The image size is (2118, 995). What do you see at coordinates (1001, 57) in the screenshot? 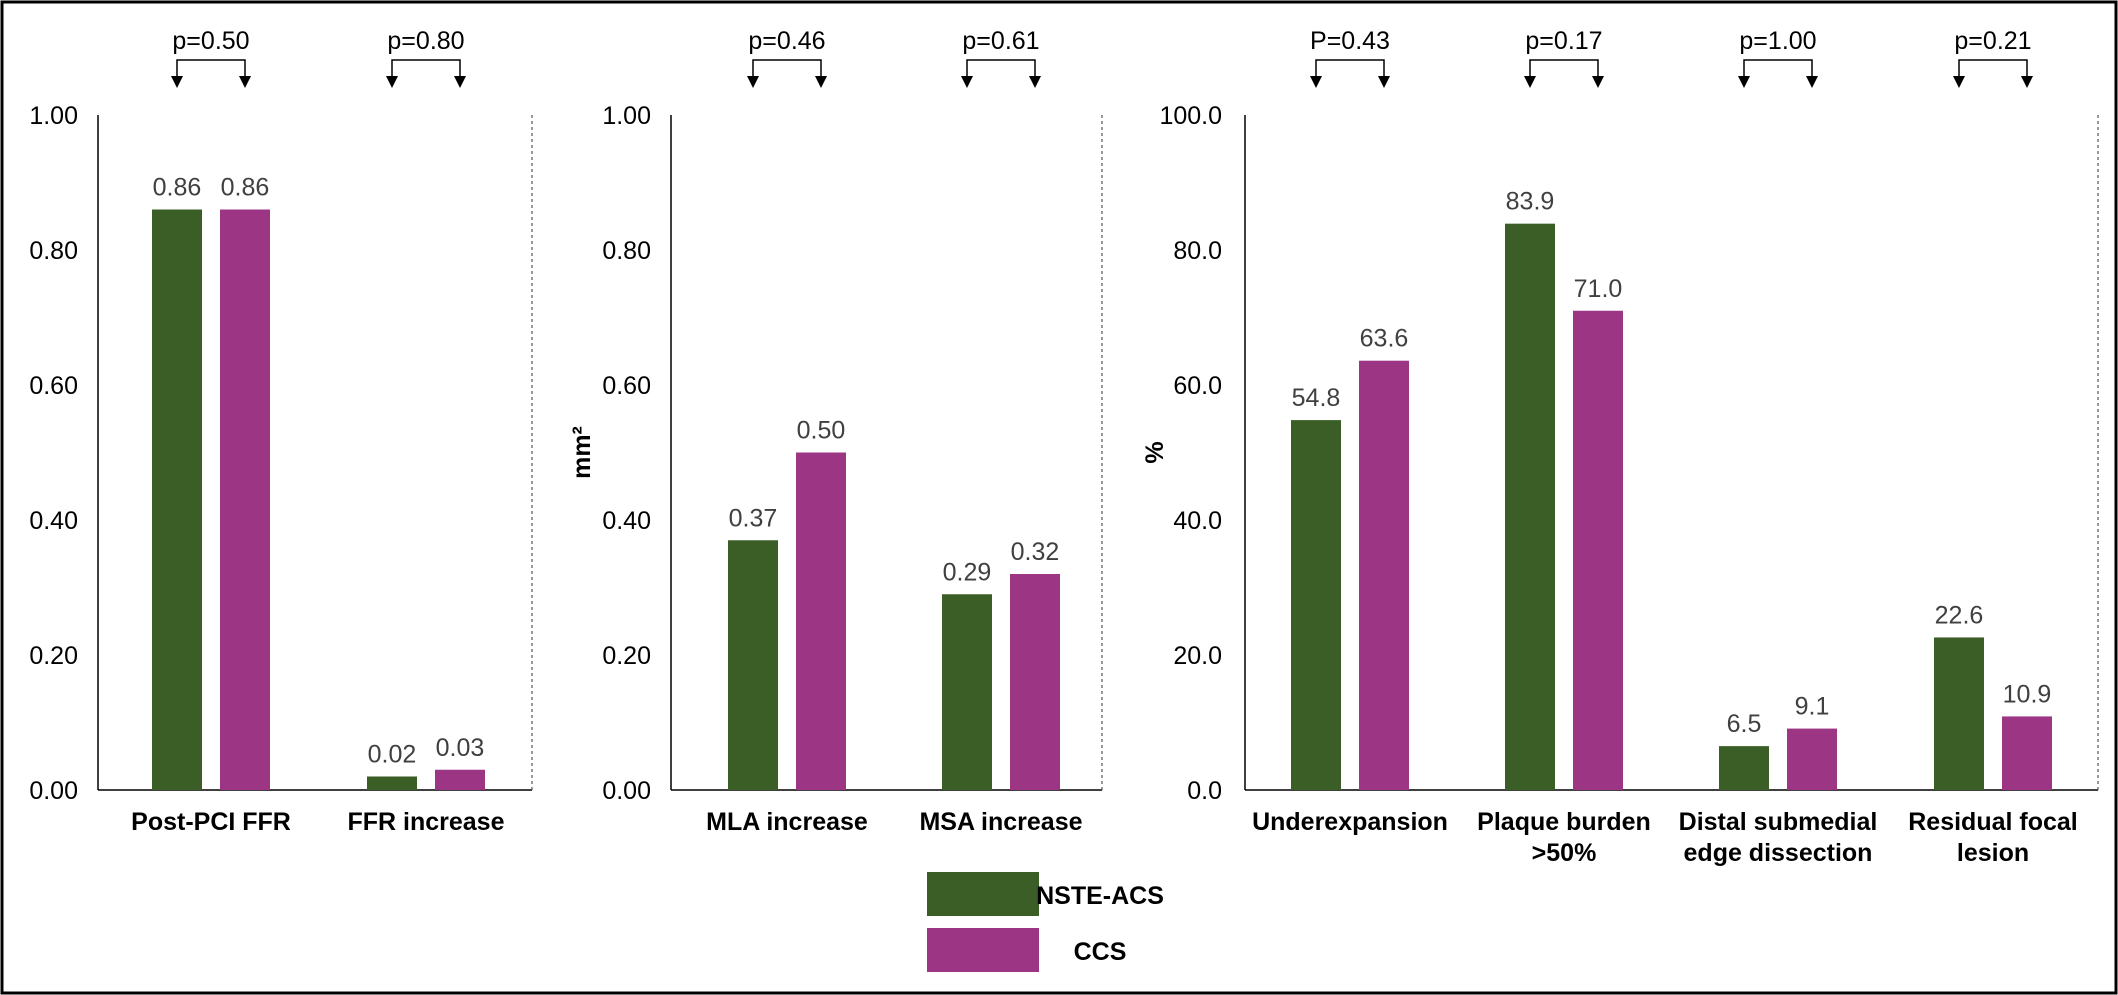
I see `p-value-bracket: p=0.61` at bounding box center [1001, 57].